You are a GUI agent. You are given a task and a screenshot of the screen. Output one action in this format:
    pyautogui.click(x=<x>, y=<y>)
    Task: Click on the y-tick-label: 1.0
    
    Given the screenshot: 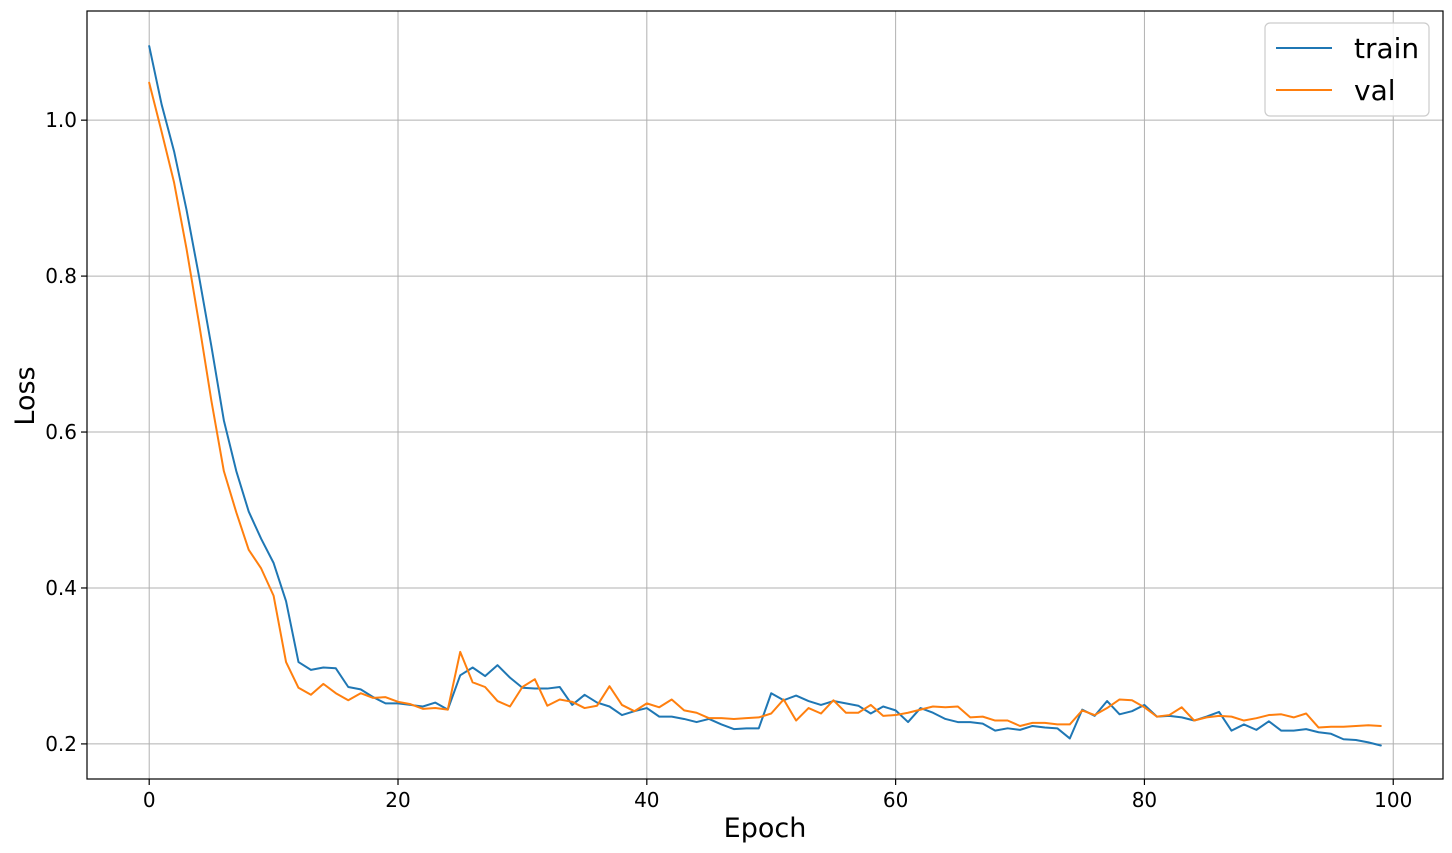 What is the action you would take?
    pyautogui.click(x=61, y=120)
    